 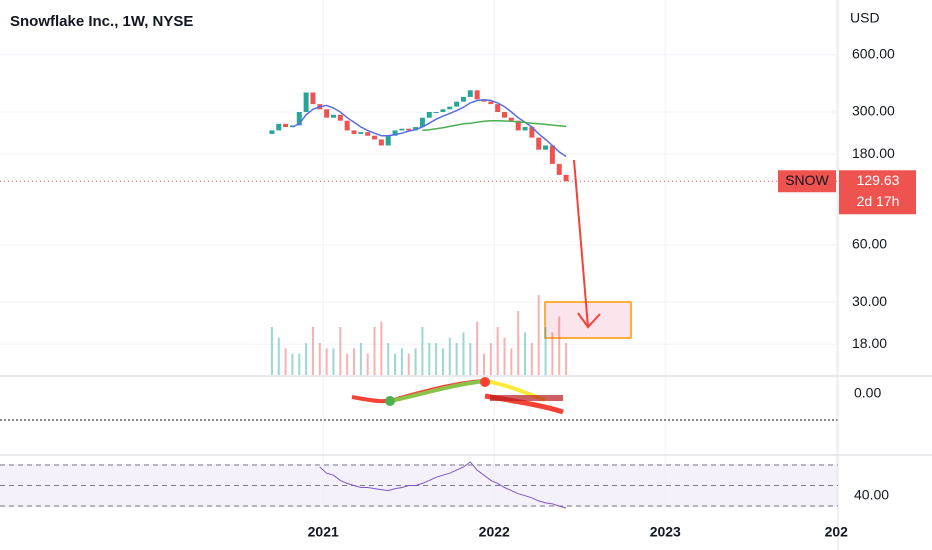 I want to click on x-tick-label: 2022, so click(x=494, y=532).